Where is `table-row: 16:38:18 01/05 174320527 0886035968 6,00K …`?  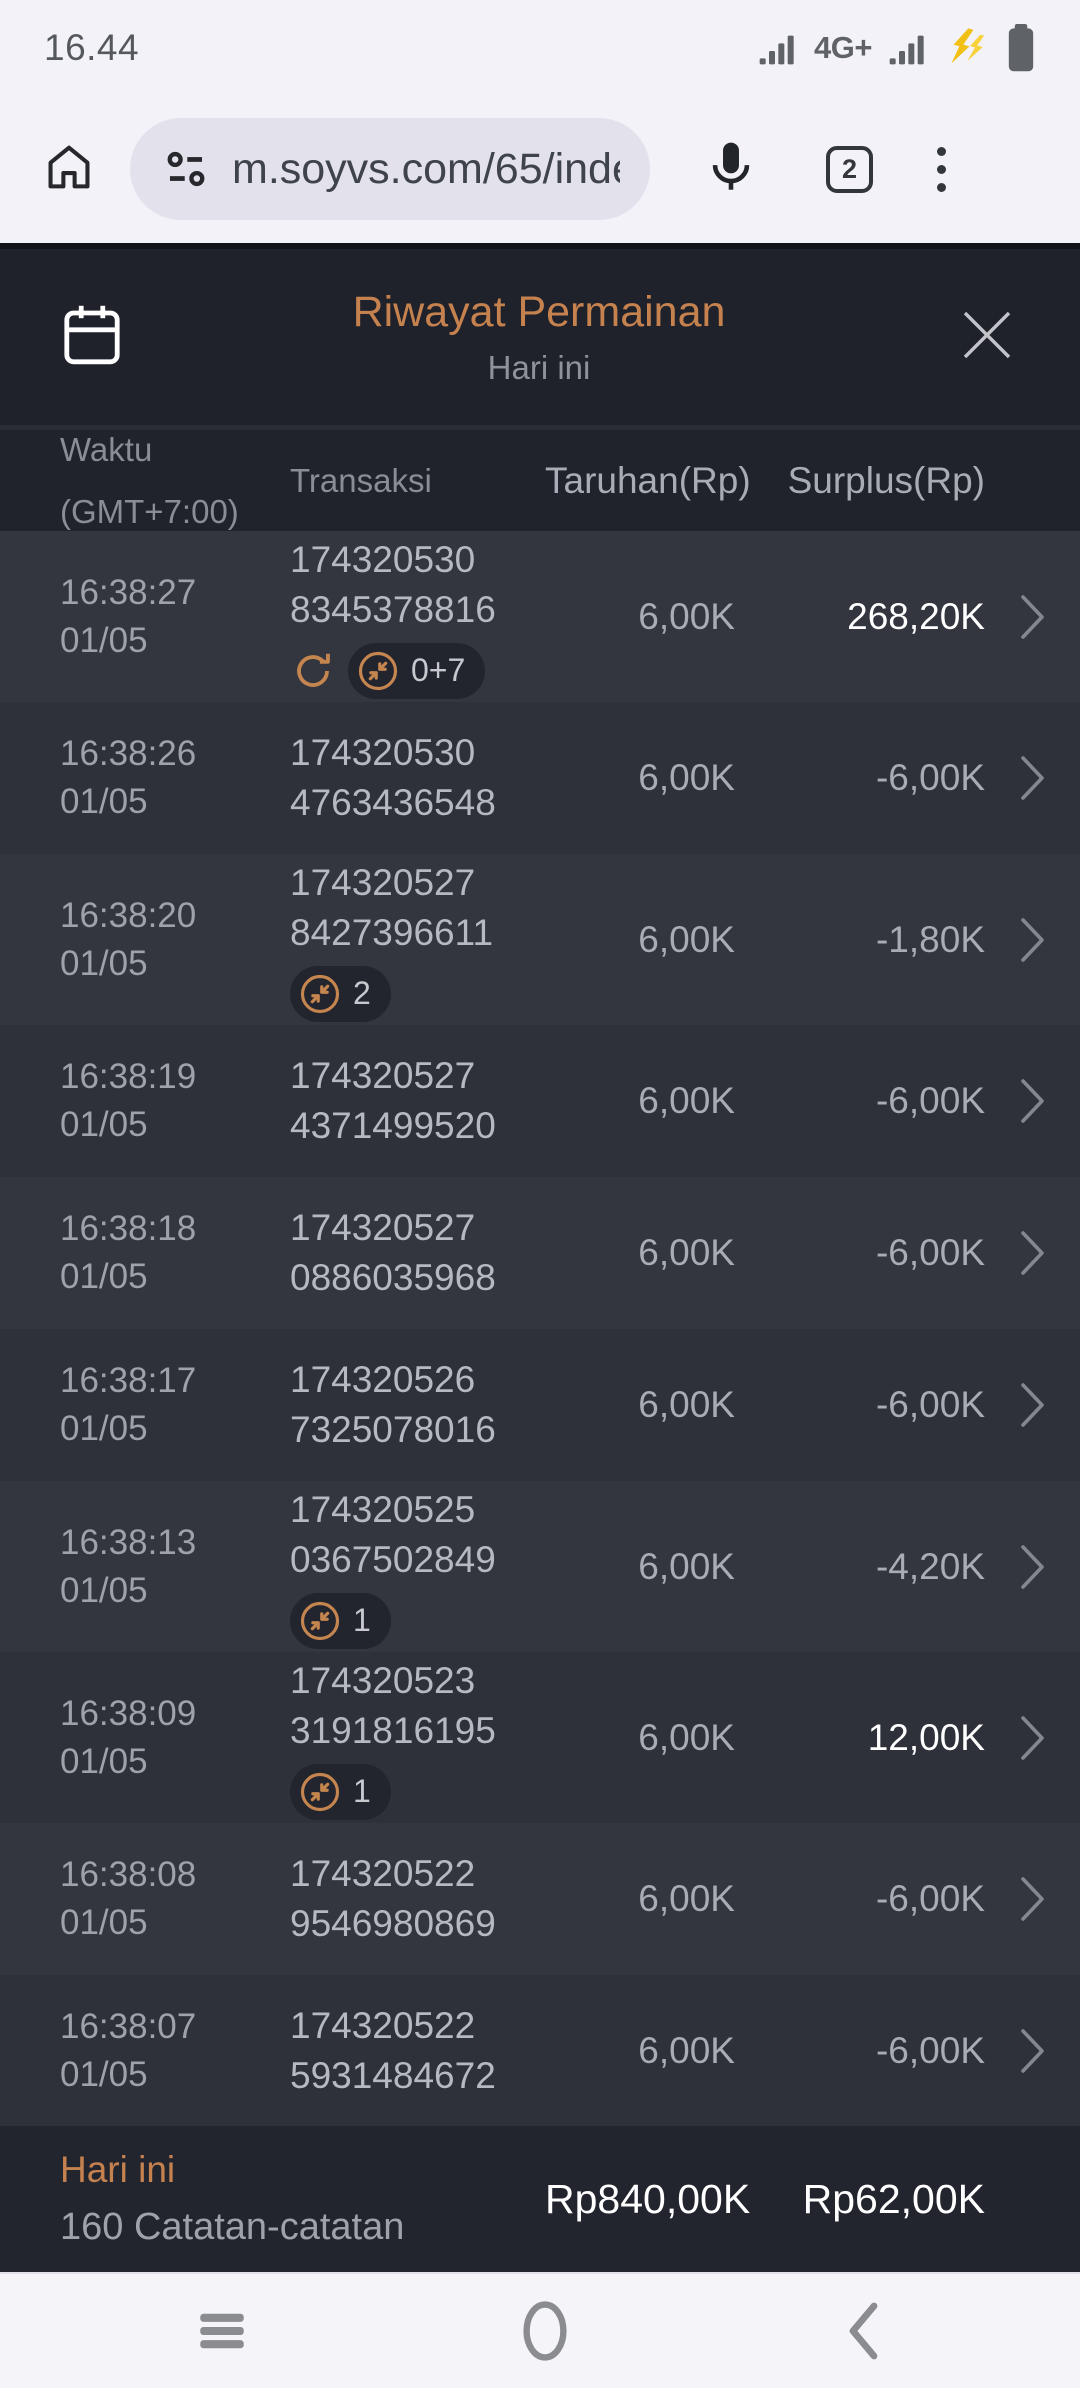 table-row: 16:38:18 01/05 174320527 0886035968 6,00K … is located at coordinates (540, 1253).